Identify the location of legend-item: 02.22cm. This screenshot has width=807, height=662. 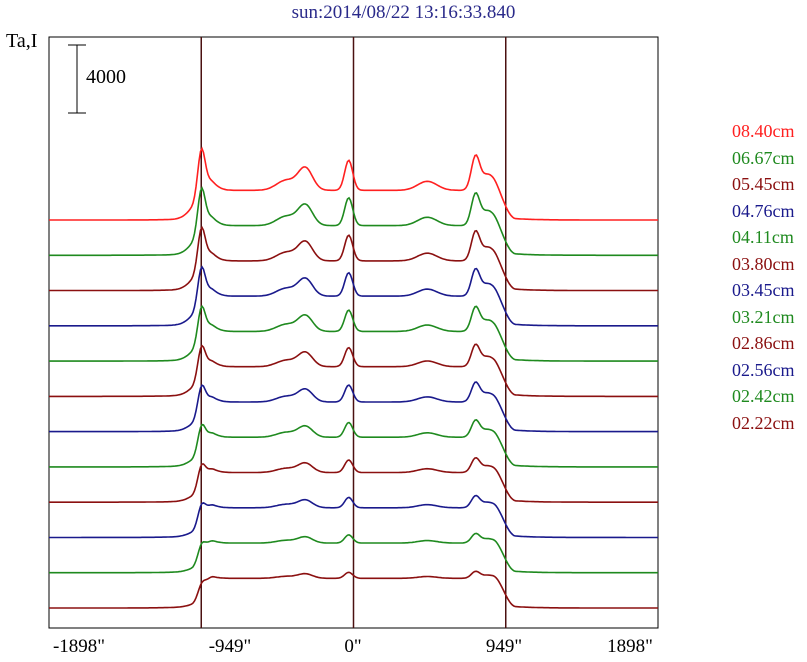
(763, 422).